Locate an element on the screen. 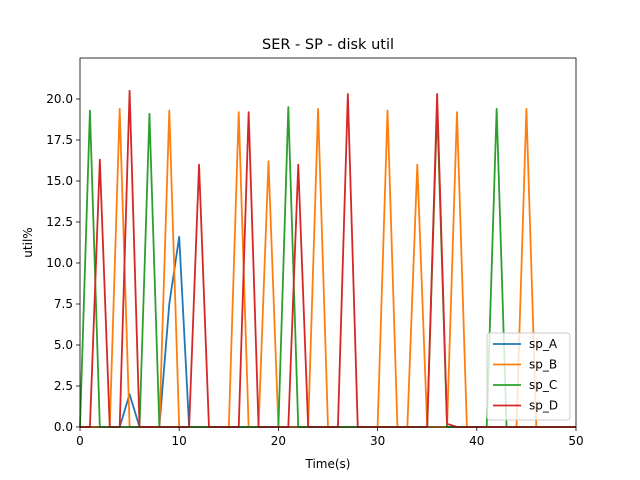  y-axis-label: util% is located at coordinates (28, 242).